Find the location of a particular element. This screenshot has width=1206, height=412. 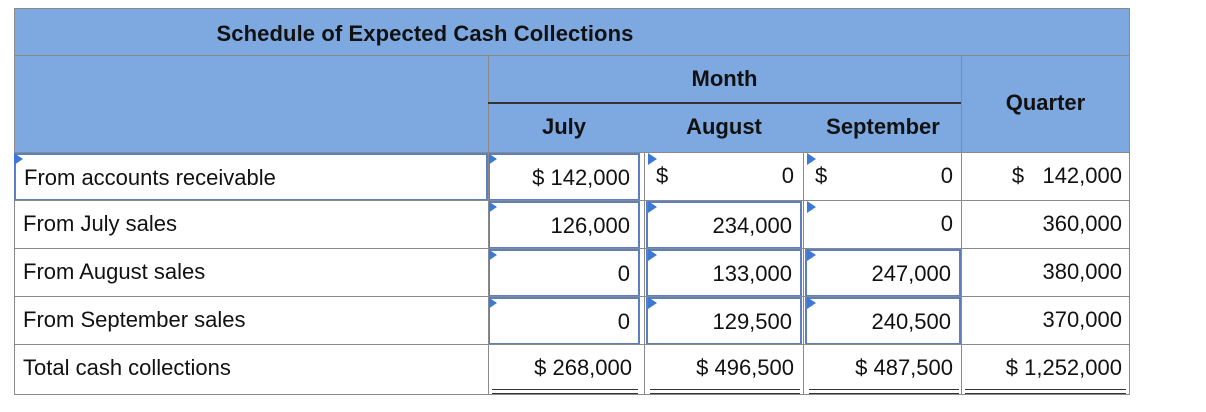

schedule-title-bar: Schedule of Expected Cash Collections is located at coordinates (572, 32).